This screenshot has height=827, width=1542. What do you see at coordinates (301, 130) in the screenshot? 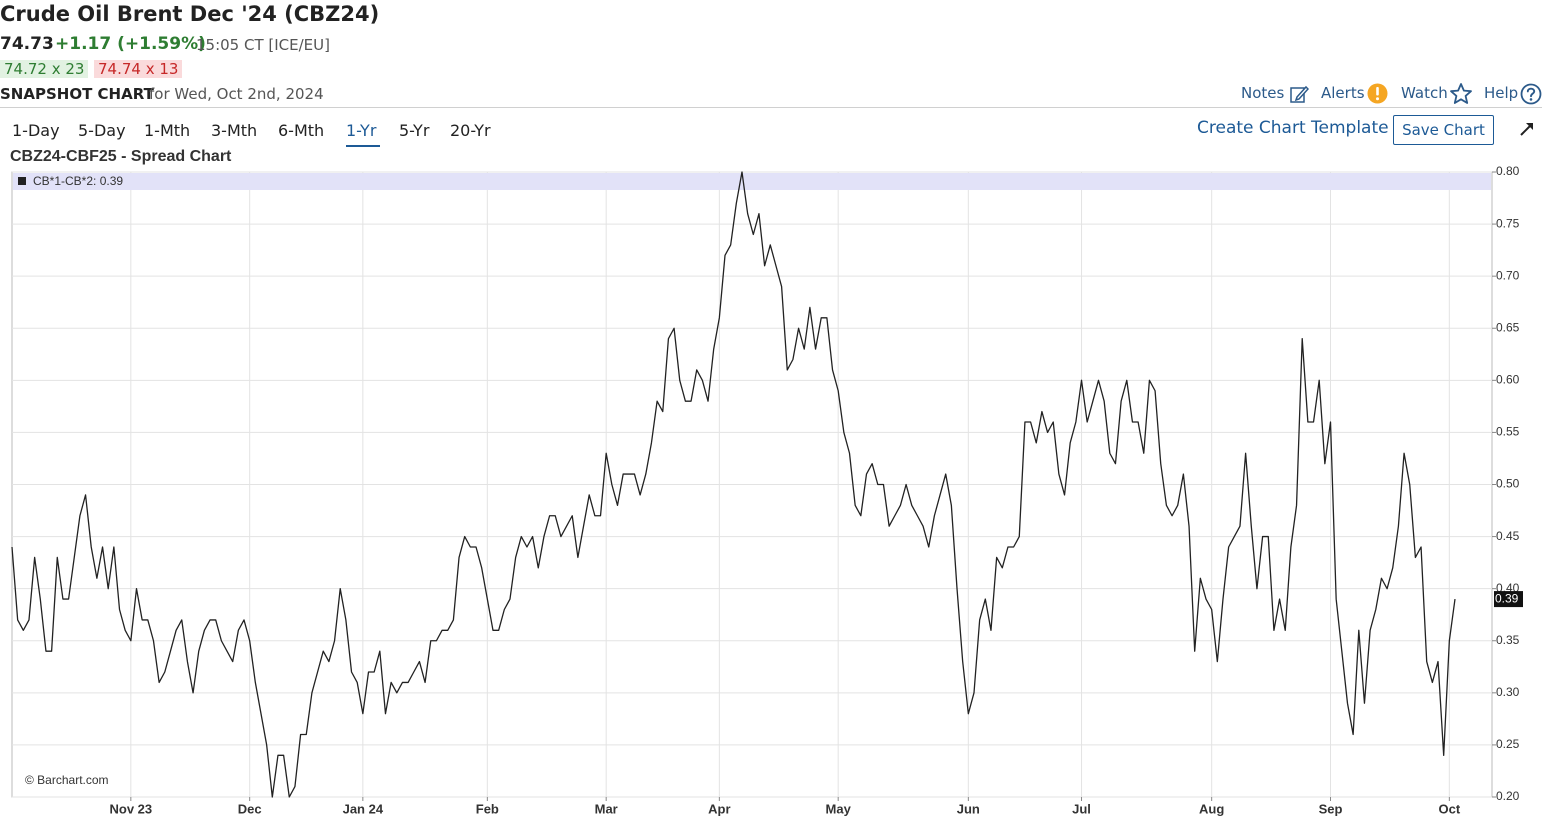
I see `period-tab: 6-Mth` at bounding box center [301, 130].